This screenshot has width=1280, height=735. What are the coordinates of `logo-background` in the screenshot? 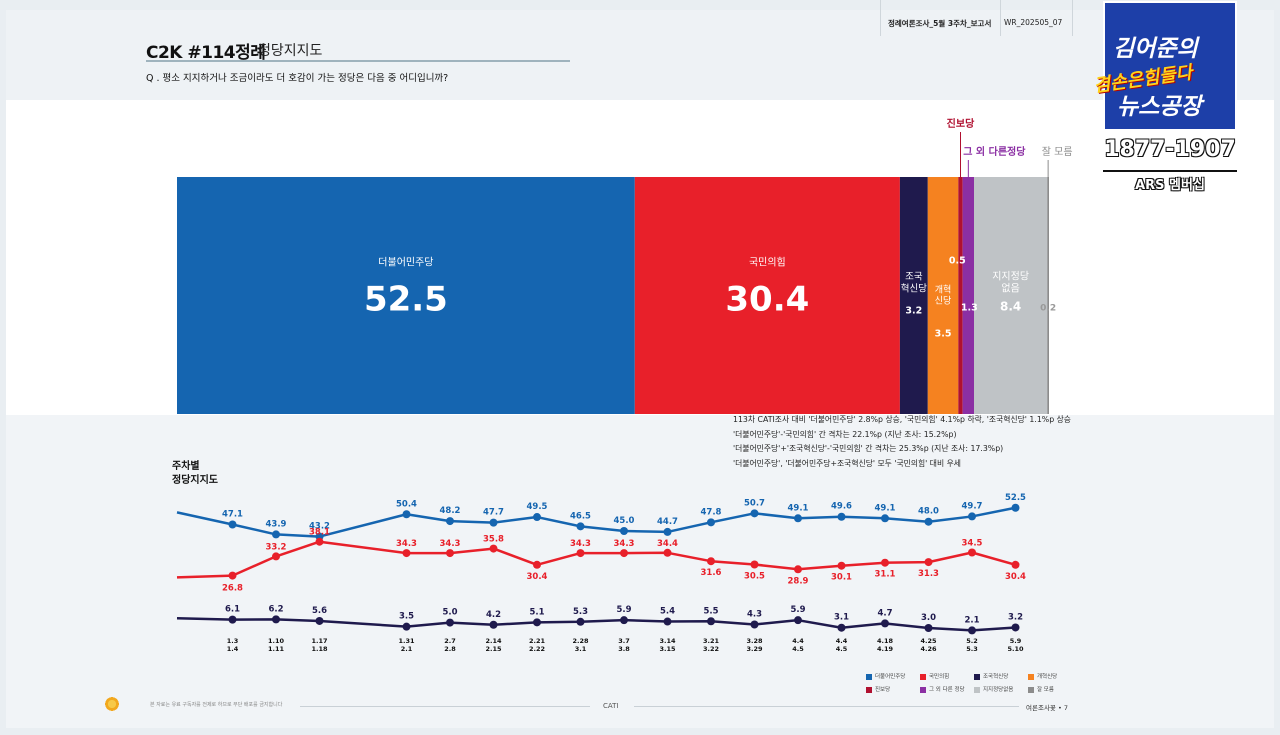 It's located at (1170, 66).